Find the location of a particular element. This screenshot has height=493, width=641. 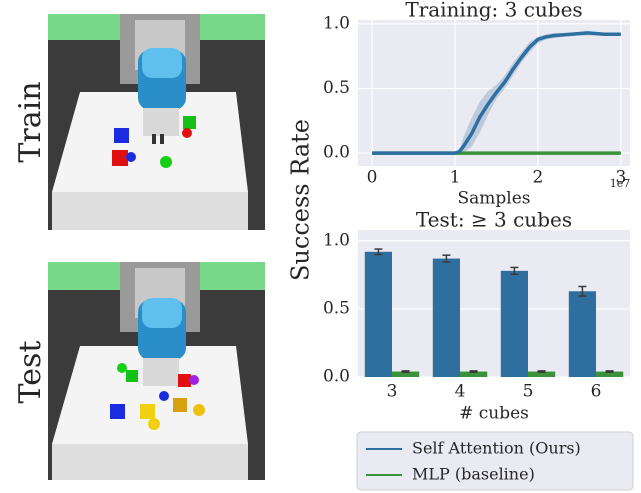

chart-title: Test: ≥ 3 cubes is located at coordinates (494, 220).